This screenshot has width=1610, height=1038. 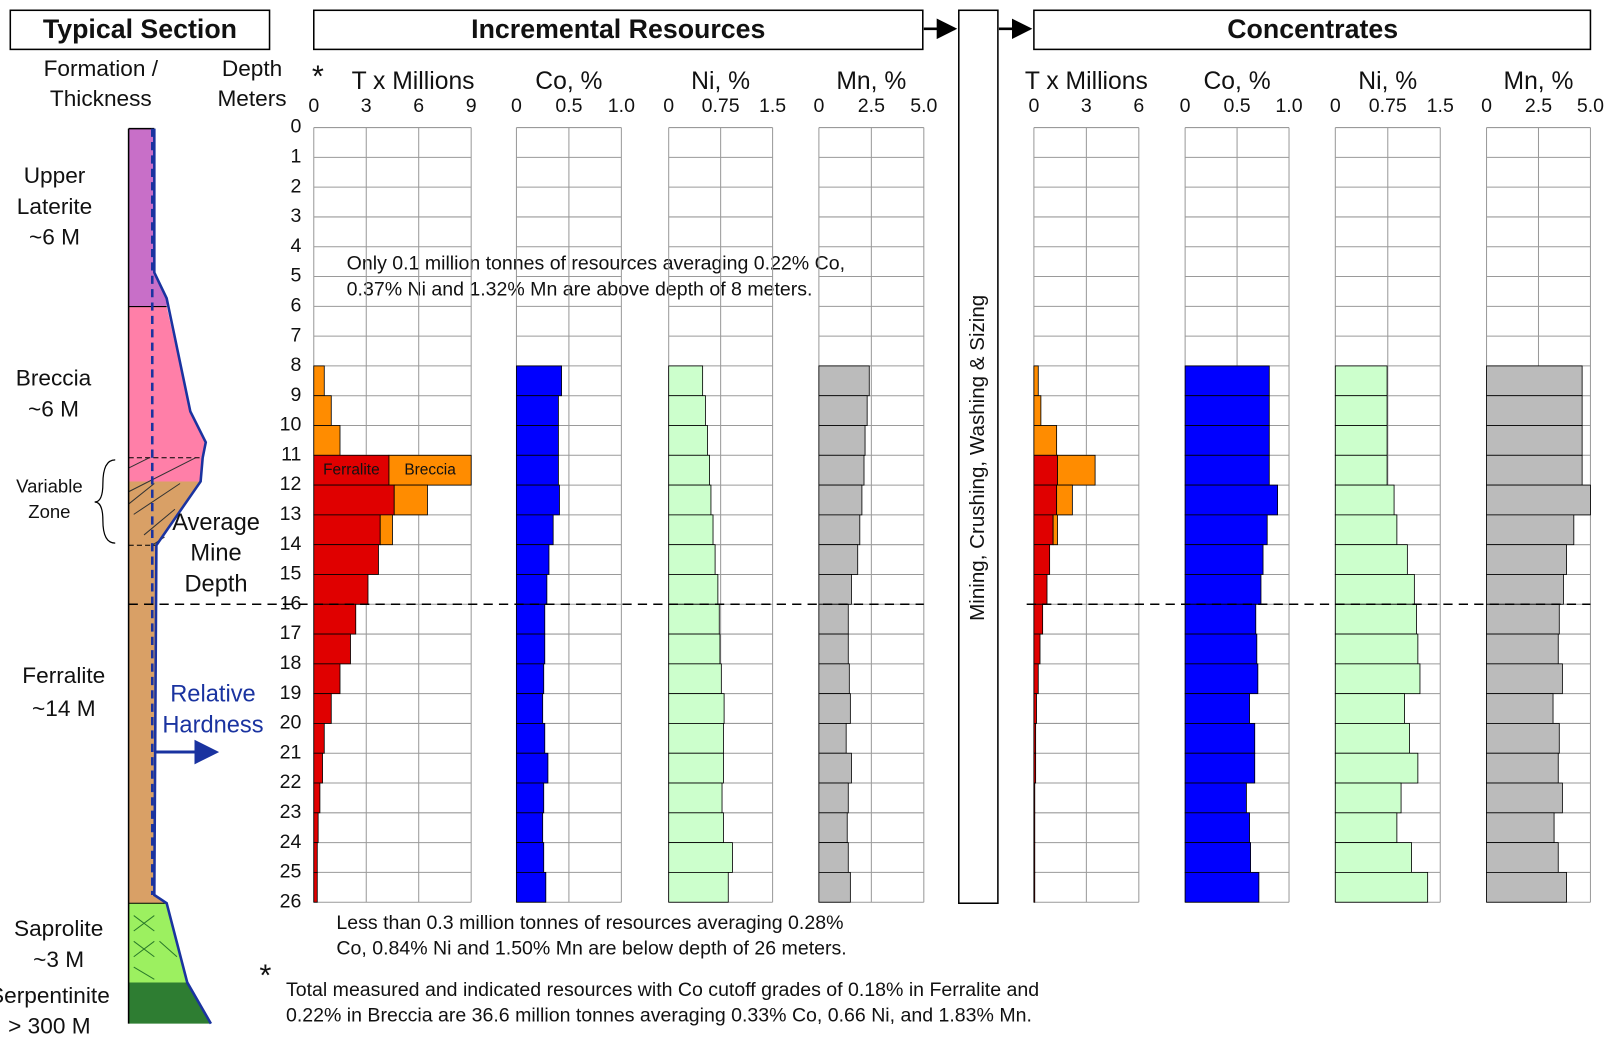 What do you see at coordinates (1086, 81) in the screenshot?
I see `axis-title: T x Millions` at bounding box center [1086, 81].